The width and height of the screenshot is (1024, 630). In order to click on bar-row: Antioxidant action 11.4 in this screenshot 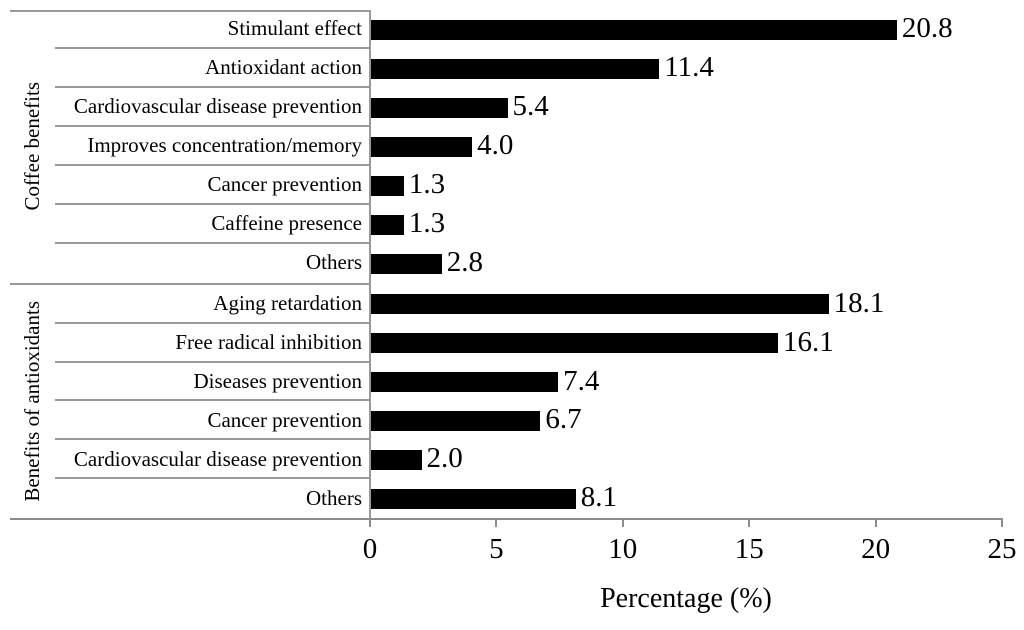, I will do `click(512, 68)`.